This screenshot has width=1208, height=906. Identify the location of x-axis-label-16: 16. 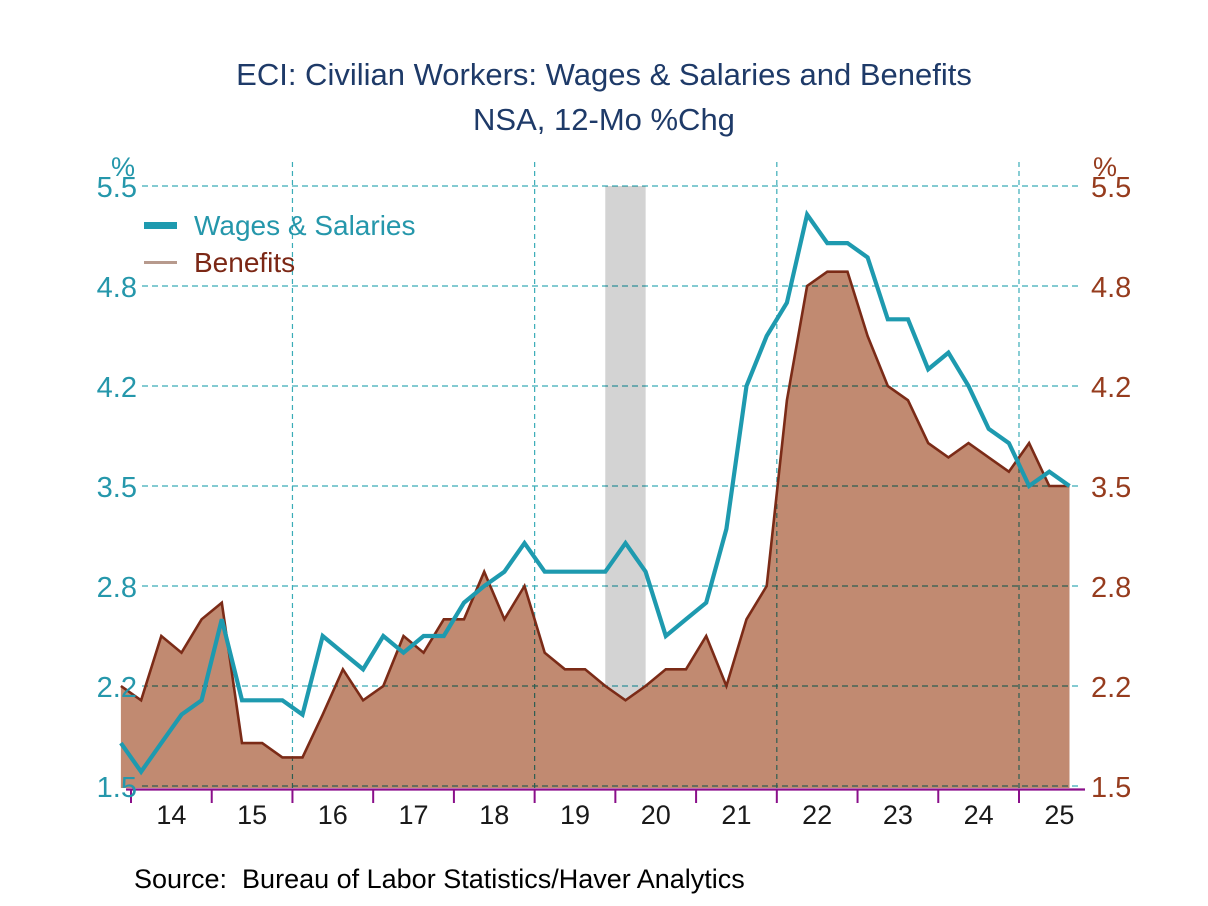
(333, 815).